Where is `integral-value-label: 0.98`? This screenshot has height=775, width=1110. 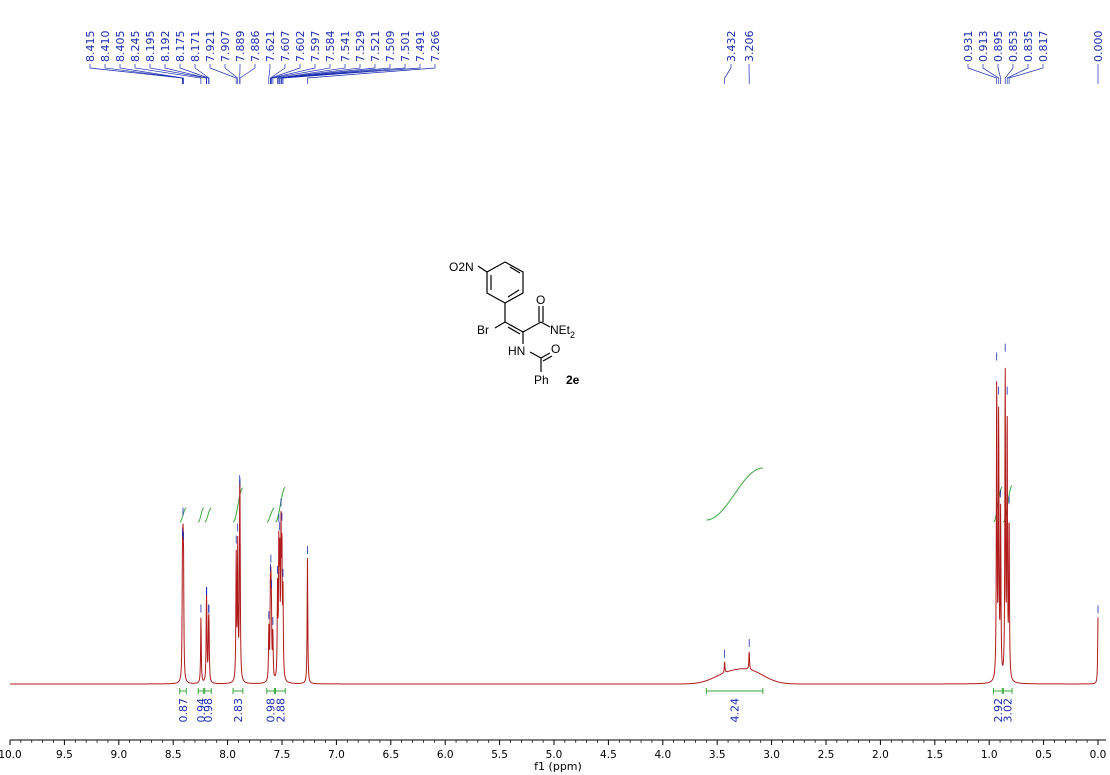
integral-value-label: 0.98 is located at coordinates (208, 710).